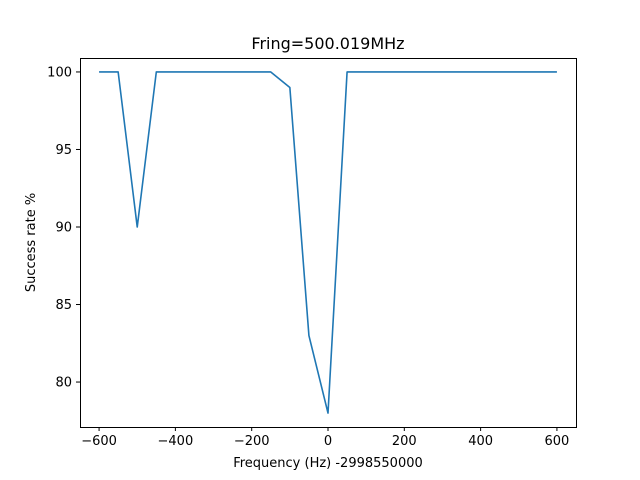 This screenshot has height=480, width=640. What do you see at coordinates (557, 441) in the screenshot?
I see `x-tick-label: 600` at bounding box center [557, 441].